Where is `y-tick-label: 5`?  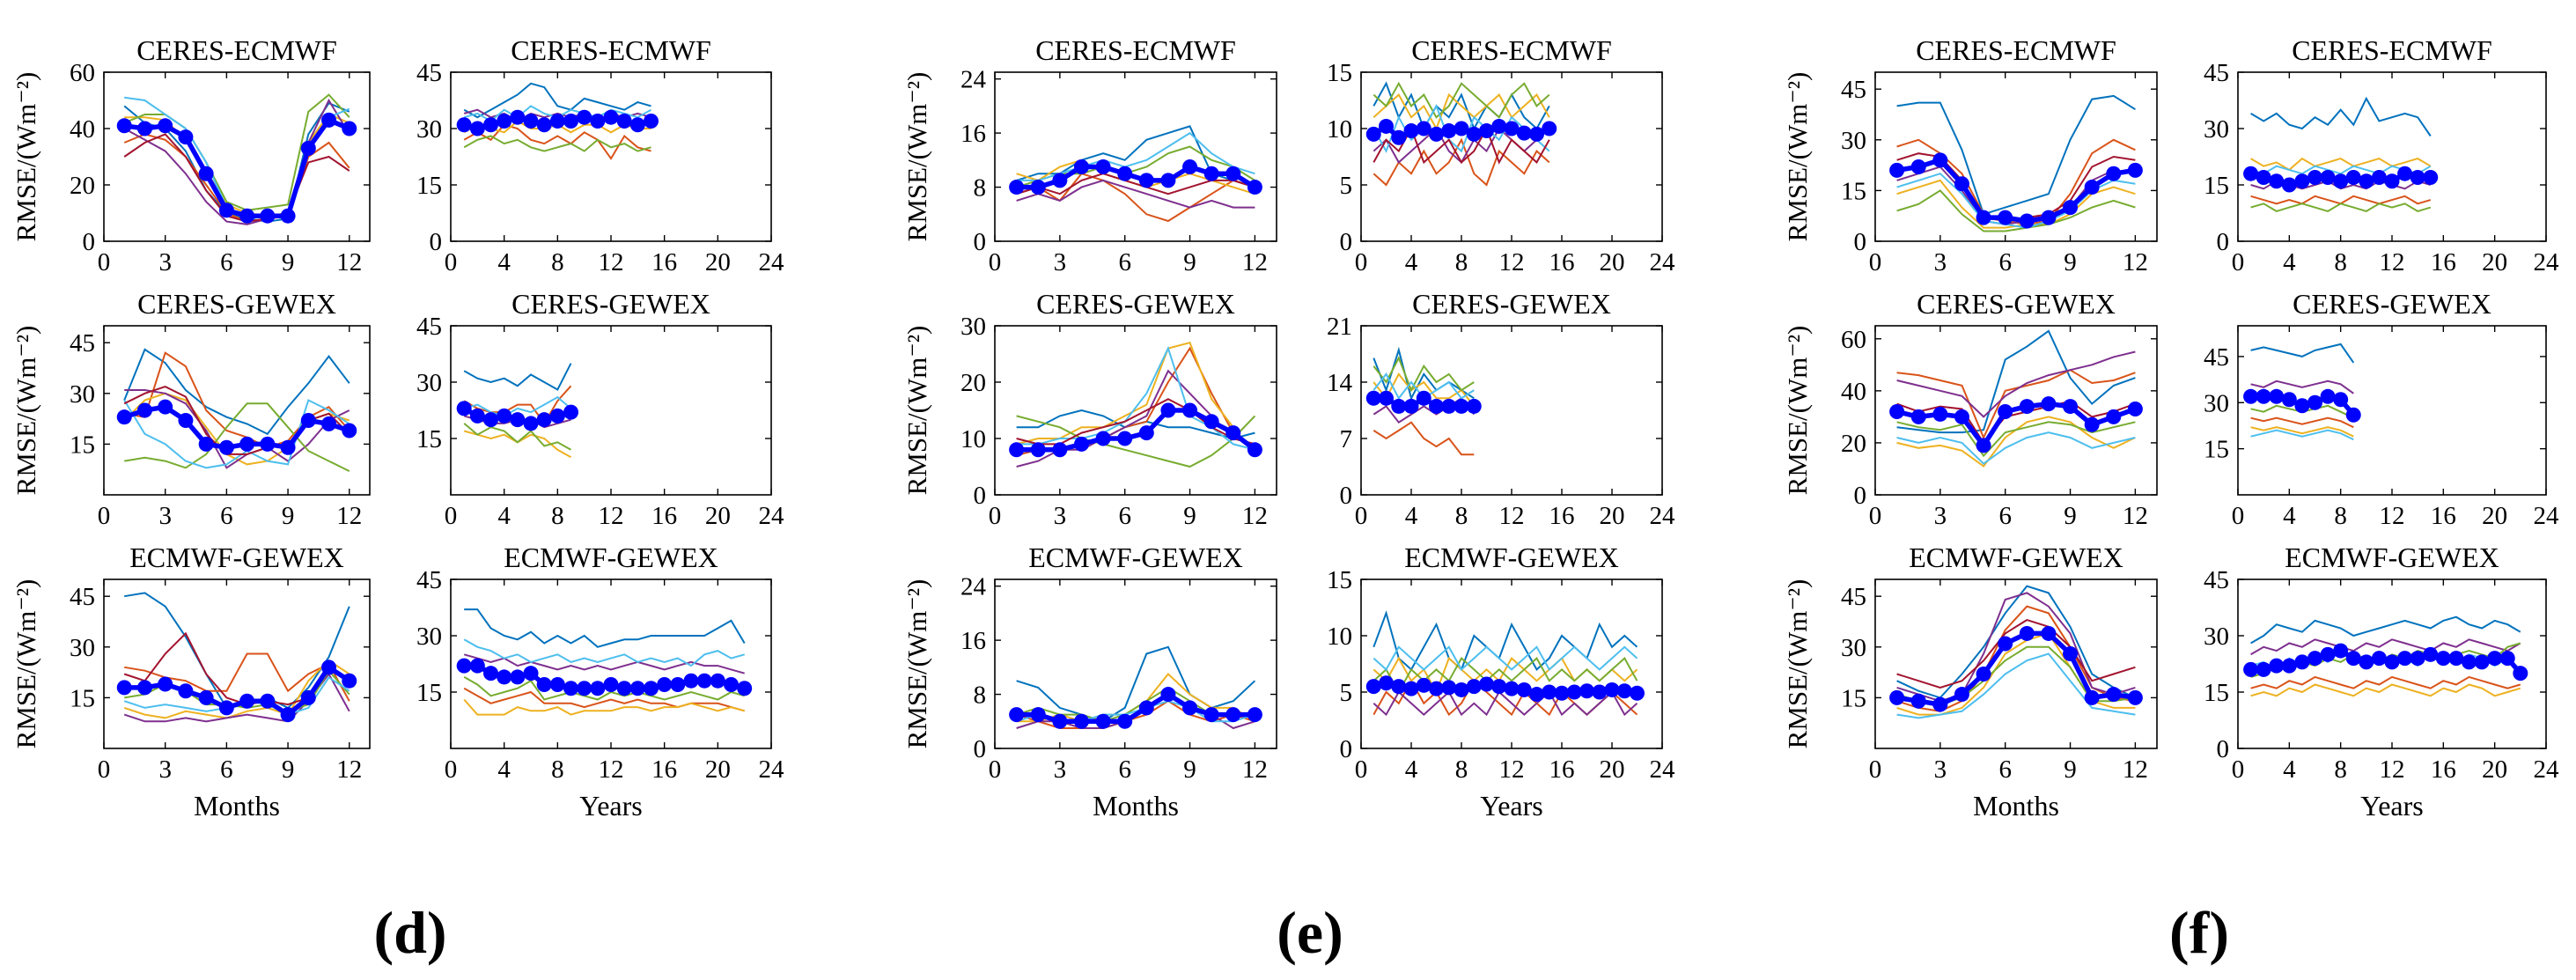 y-tick-label: 5 is located at coordinates (1347, 693).